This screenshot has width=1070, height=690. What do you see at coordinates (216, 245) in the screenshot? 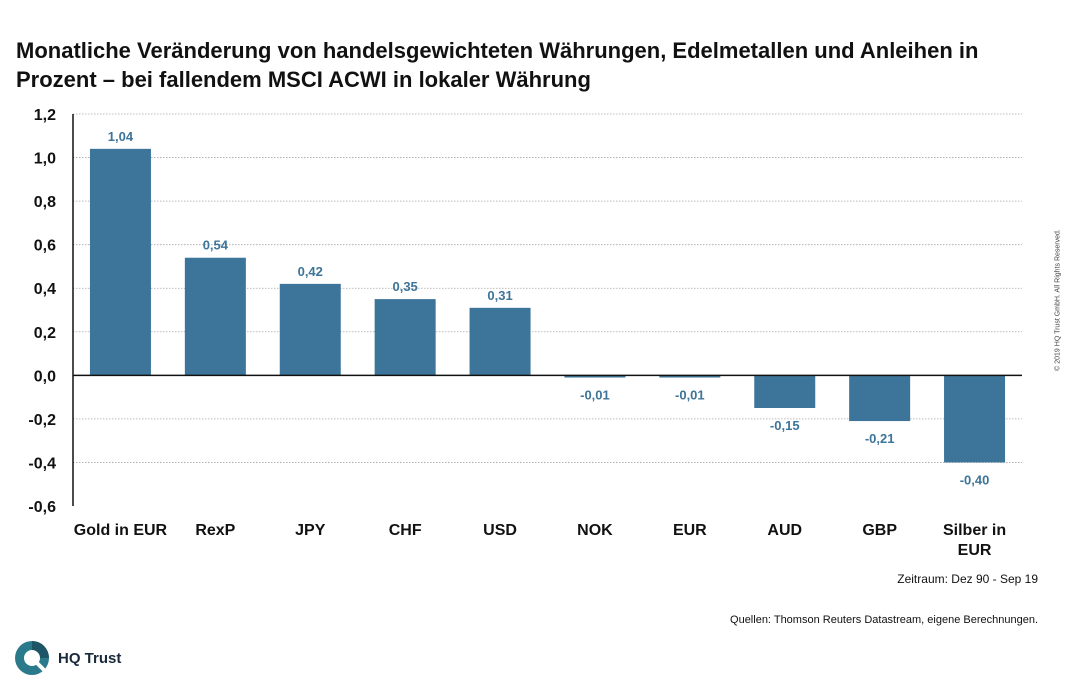
I see `data-label: 0,54` at bounding box center [216, 245].